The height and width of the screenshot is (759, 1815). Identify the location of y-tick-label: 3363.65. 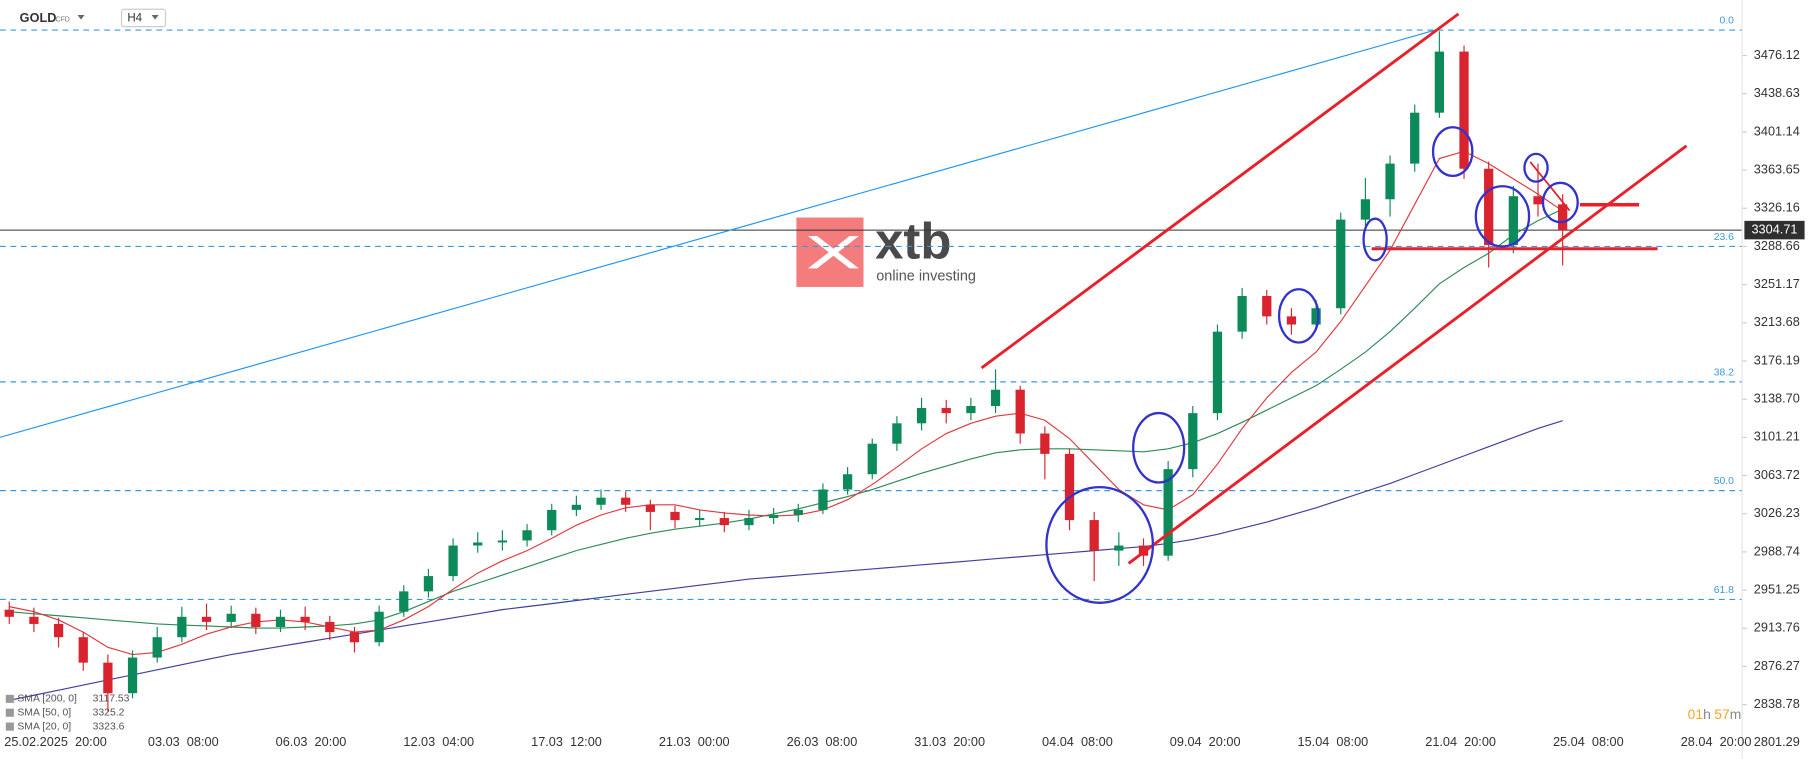
(1777, 168).